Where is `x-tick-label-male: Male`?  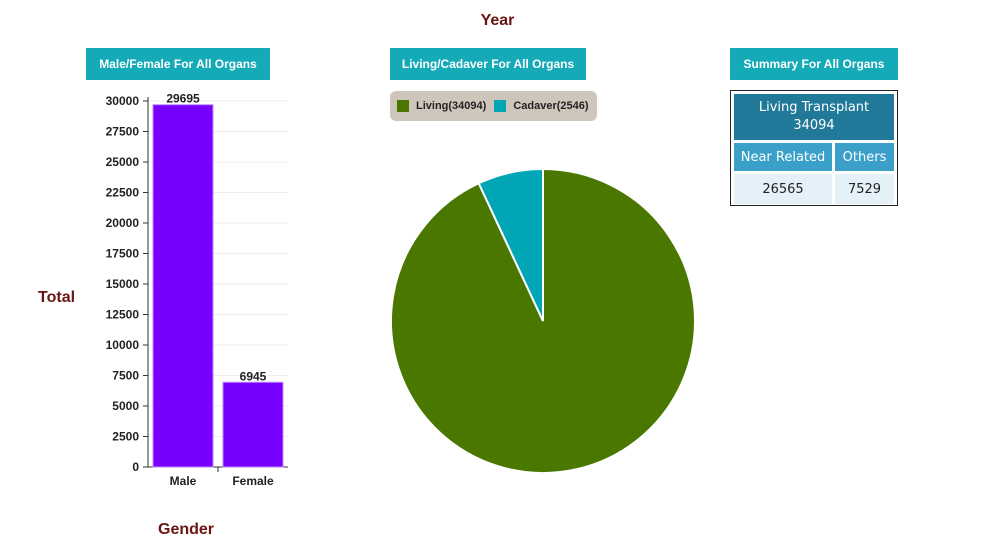
x-tick-label-male: Male is located at coordinates (183, 481).